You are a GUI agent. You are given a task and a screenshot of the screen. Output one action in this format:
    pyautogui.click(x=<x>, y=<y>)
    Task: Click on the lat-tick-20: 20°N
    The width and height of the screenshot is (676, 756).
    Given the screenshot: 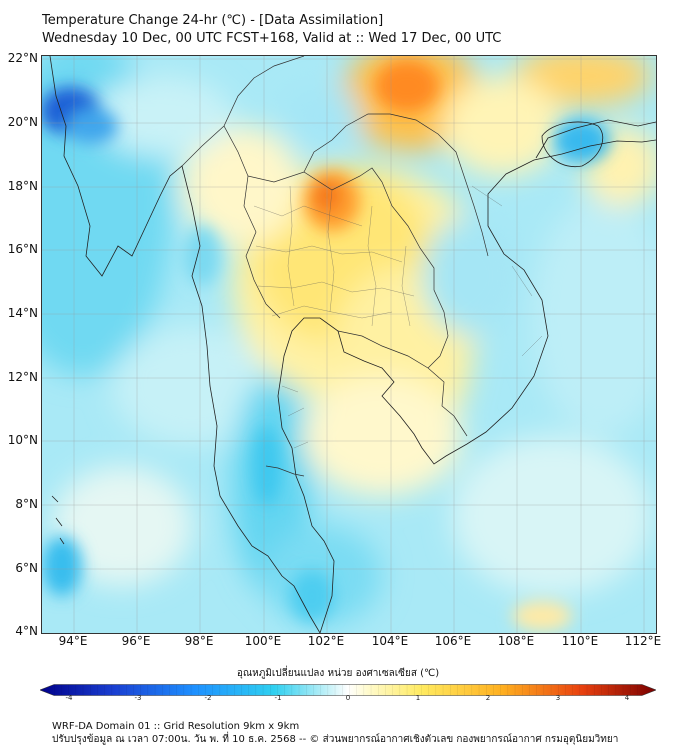 What is the action you would take?
    pyautogui.click(x=22, y=122)
    